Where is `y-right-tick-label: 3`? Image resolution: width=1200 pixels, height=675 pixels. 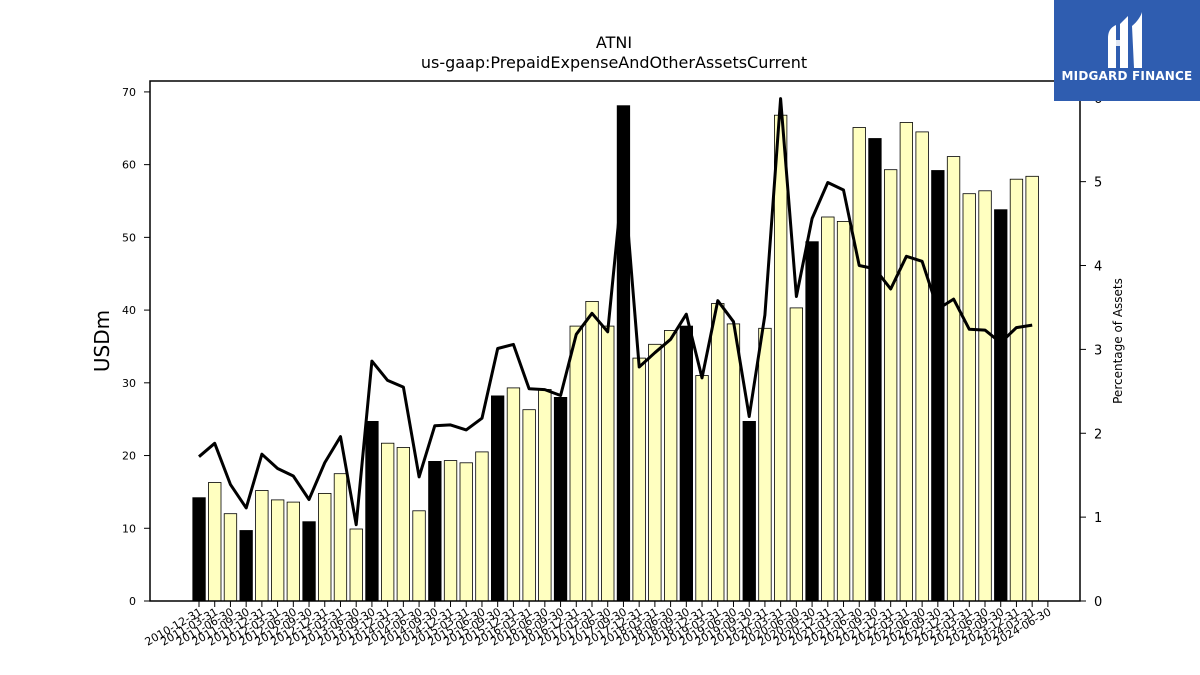
y-right-tick-label: 3 is located at coordinates (1098, 350).